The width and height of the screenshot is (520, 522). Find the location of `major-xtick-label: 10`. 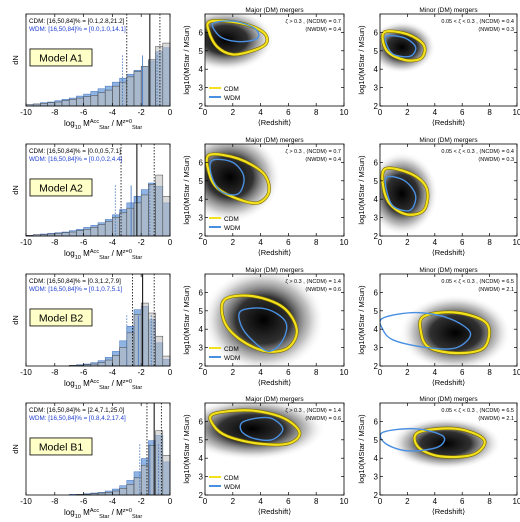

major-xtick-label: 10 is located at coordinates (344, 112).